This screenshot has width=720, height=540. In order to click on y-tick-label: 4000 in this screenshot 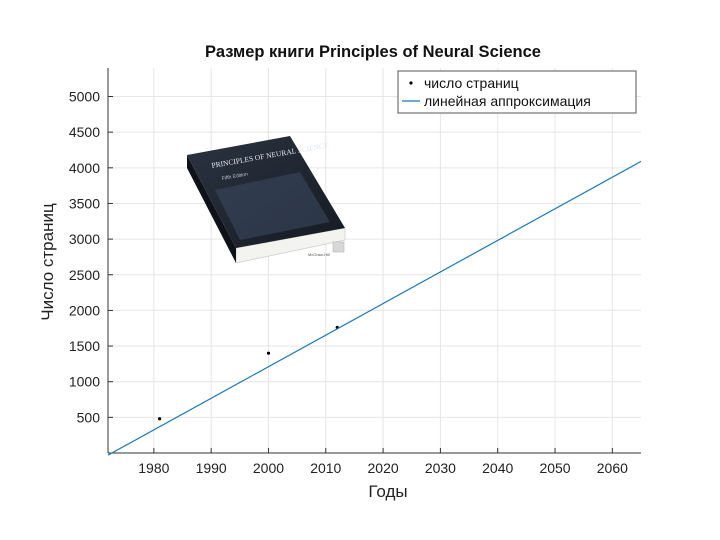, I will do `click(84, 168)`.